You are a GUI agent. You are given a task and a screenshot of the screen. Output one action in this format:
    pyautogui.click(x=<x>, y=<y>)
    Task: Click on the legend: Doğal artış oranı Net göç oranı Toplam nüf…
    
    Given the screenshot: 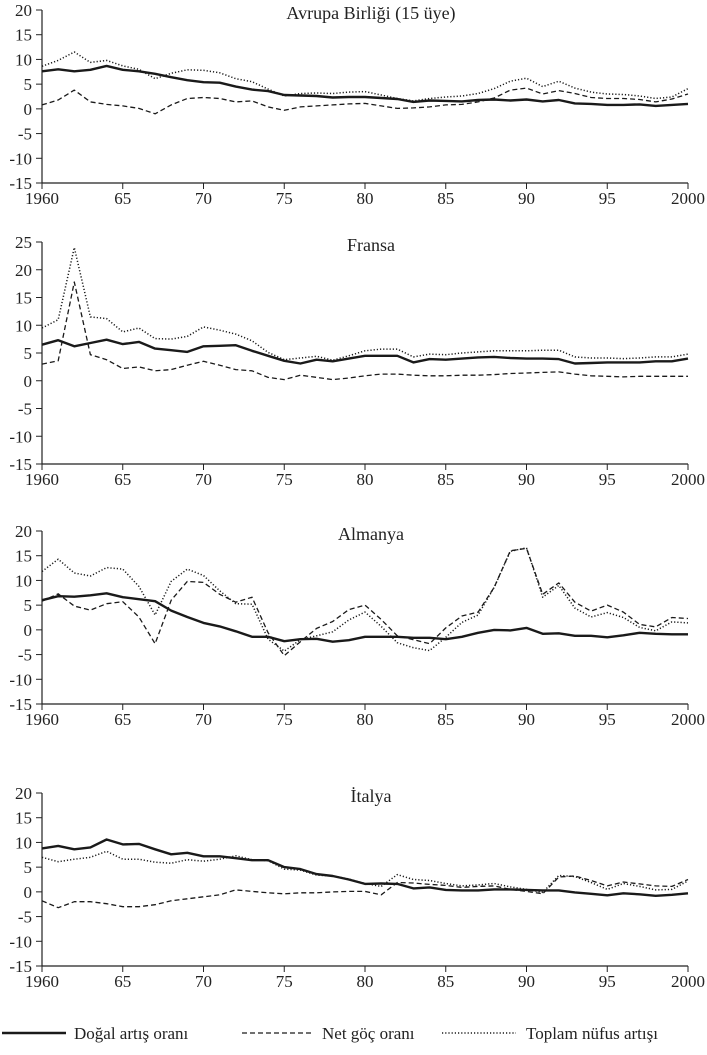 What is the action you would take?
    pyautogui.click(x=330, y=1033)
    